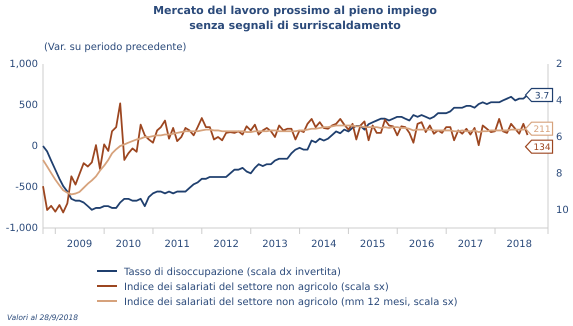 The height and width of the screenshot is (326, 573). Describe the element at coordinates (22, 228) in the screenshot. I see `y-tick-label: -1,000` at that location.